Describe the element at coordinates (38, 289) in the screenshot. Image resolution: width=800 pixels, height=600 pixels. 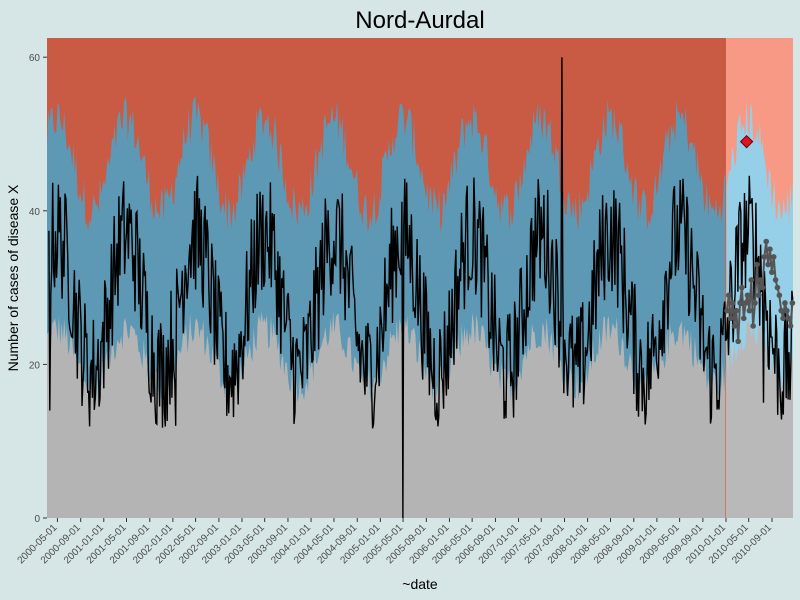
I see `y-axis: 0 20 40 60` at that location.